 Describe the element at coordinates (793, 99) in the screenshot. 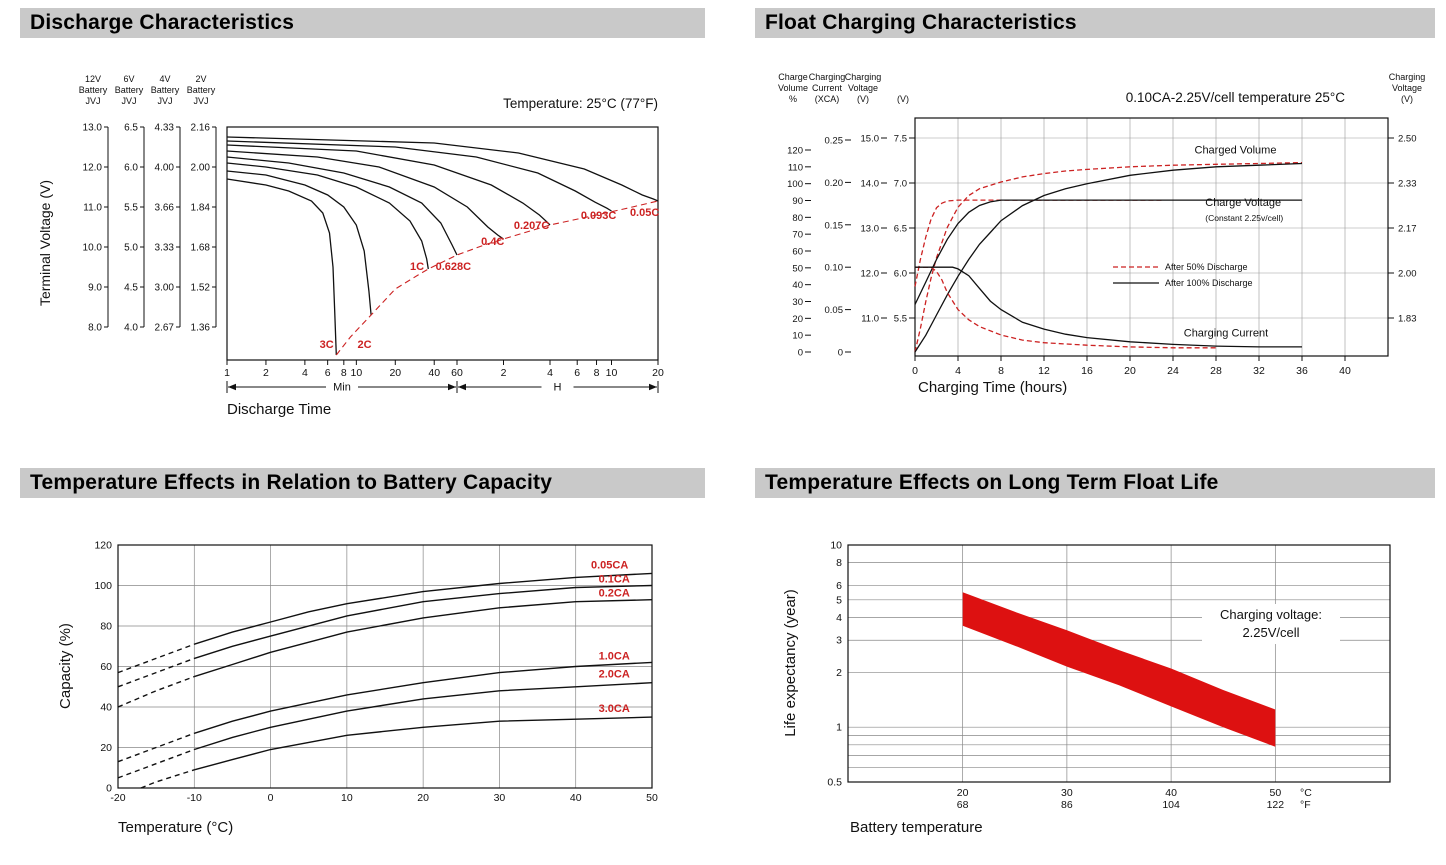

I see `axis-header: %` at that location.